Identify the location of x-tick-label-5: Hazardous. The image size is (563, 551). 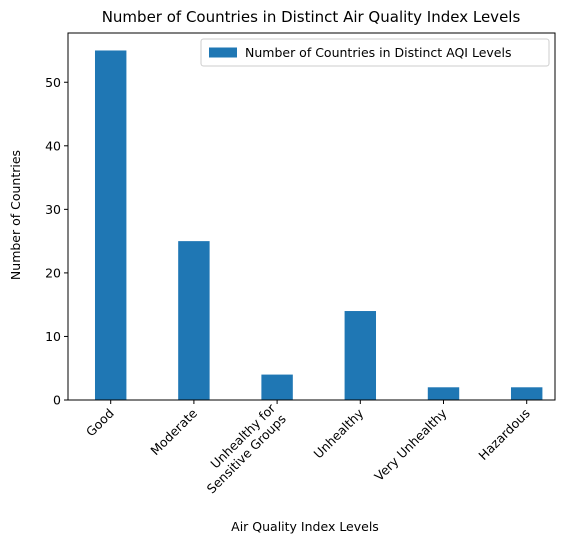
(503, 434).